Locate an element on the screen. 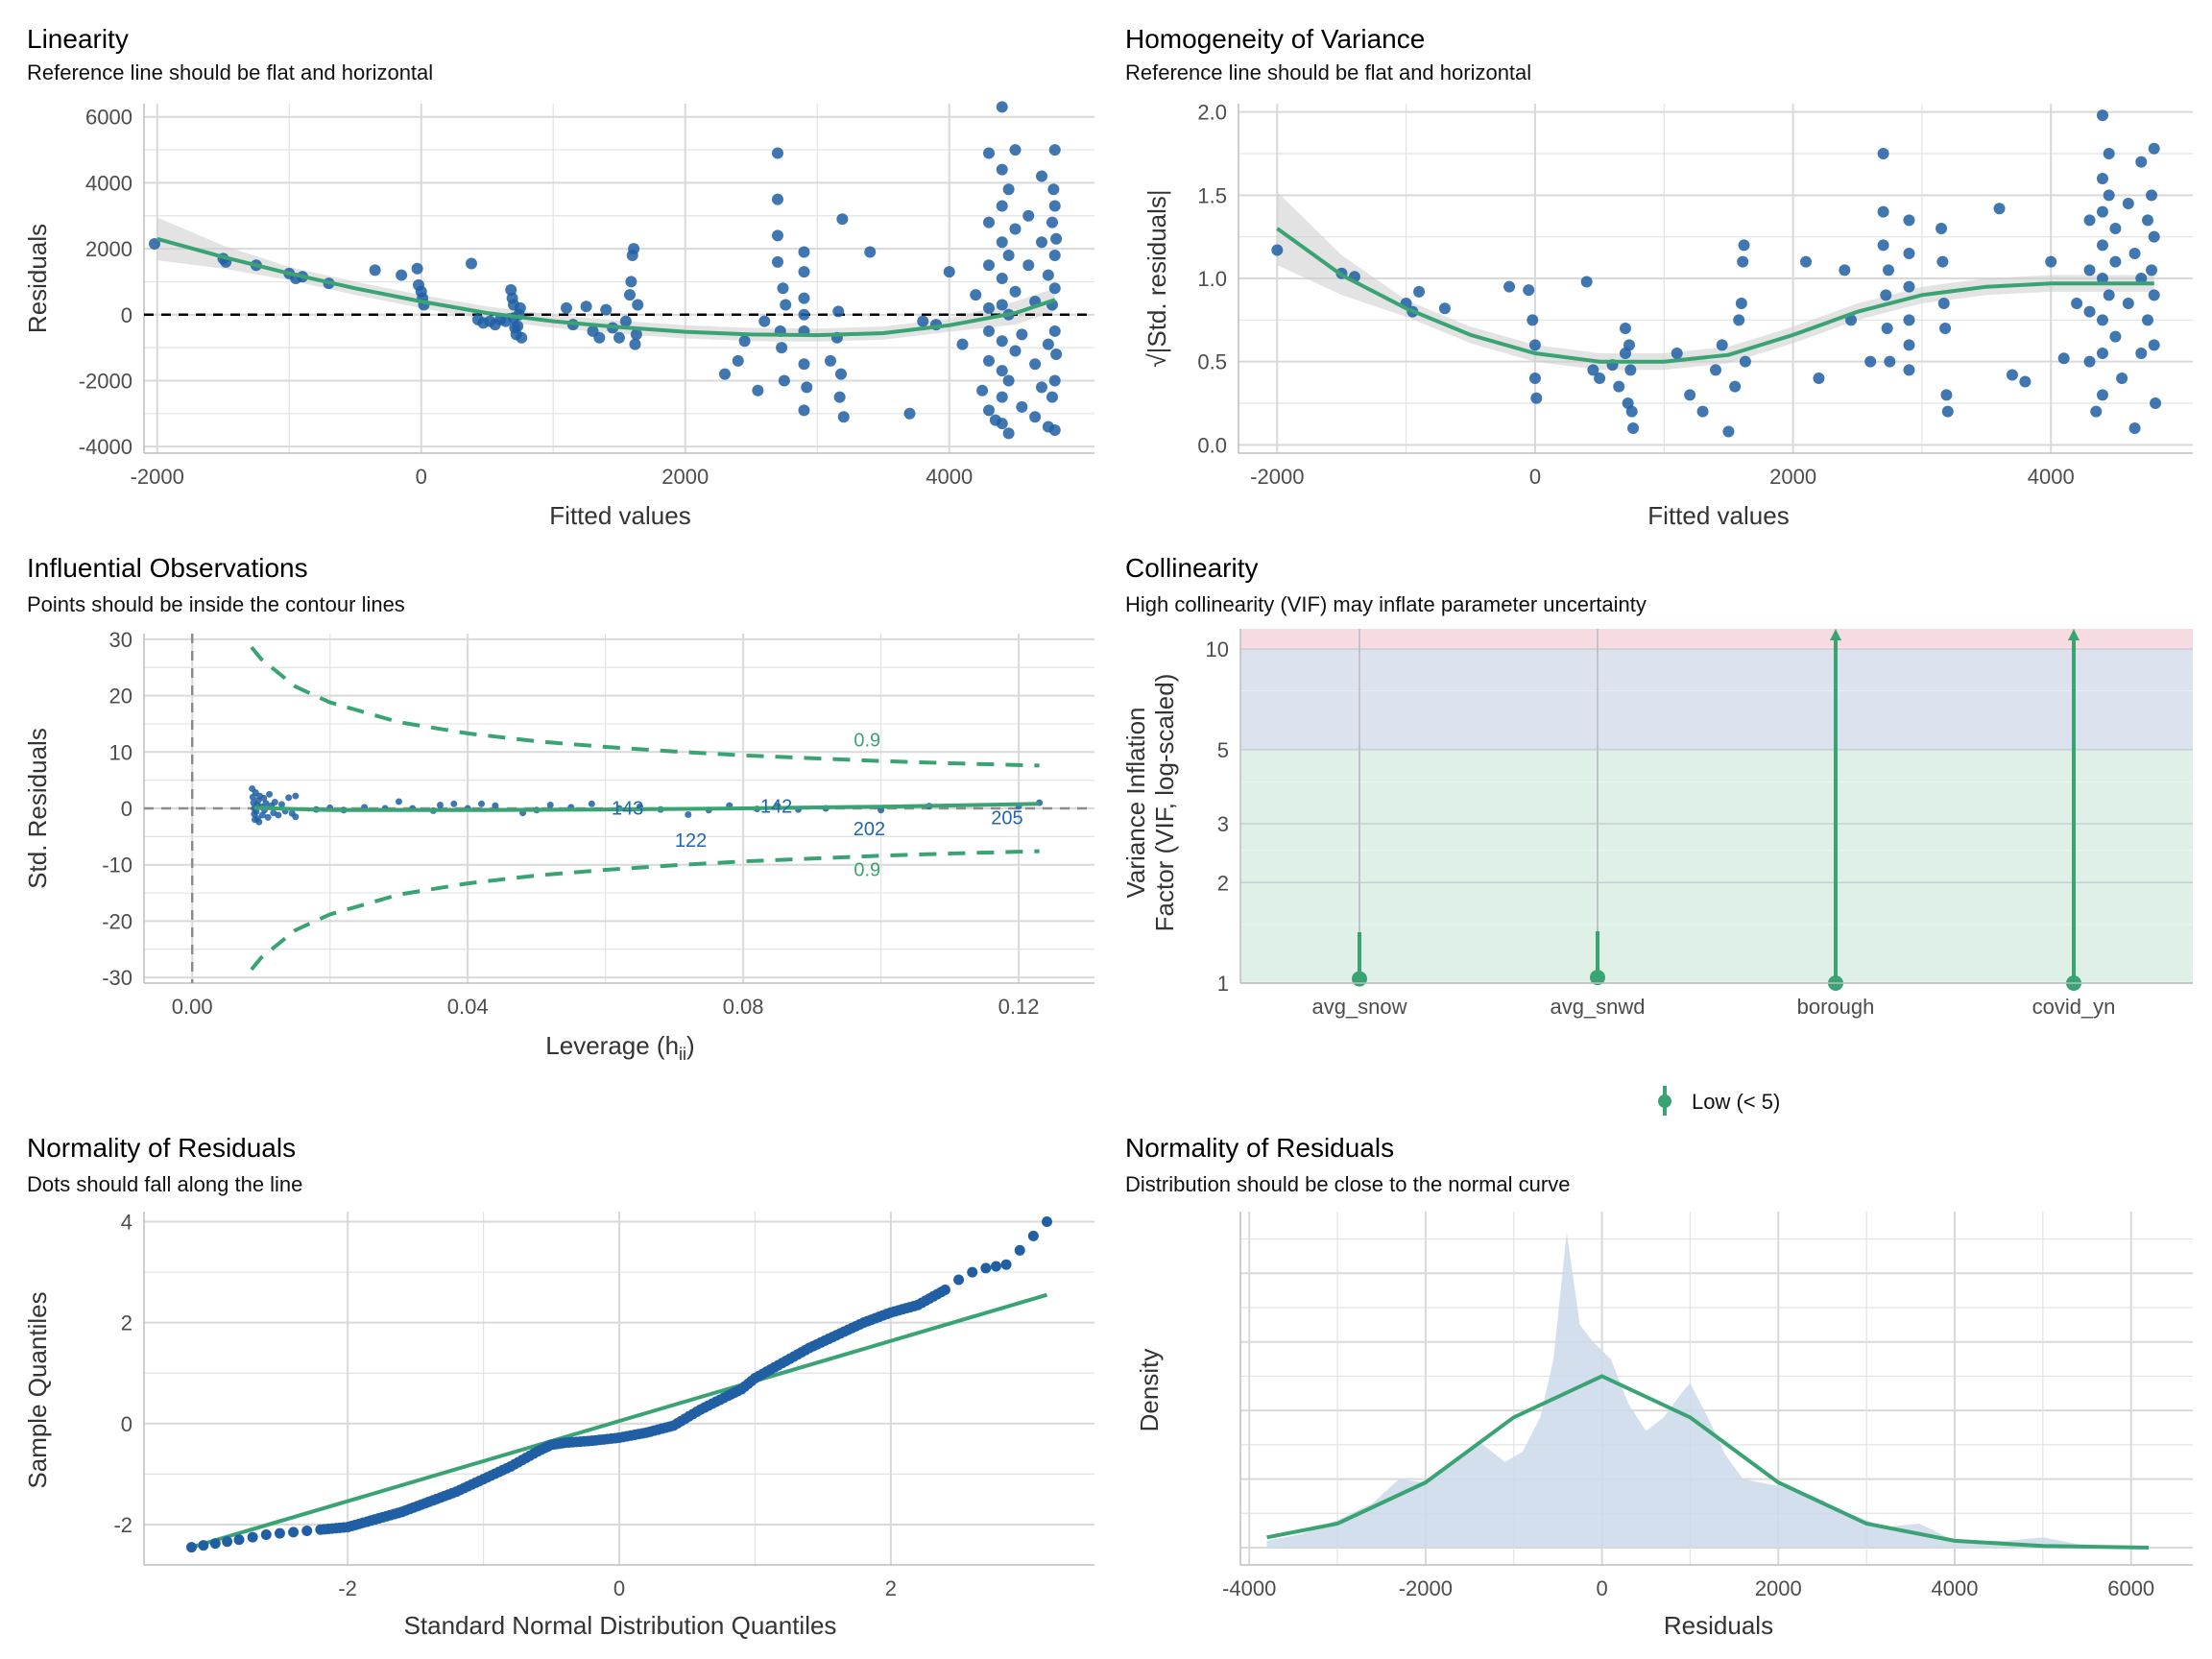 This screenshot has height=1659, width=2212. homogeneity-y-tick-label: 2.0 is located at coordinates (1212, 113).